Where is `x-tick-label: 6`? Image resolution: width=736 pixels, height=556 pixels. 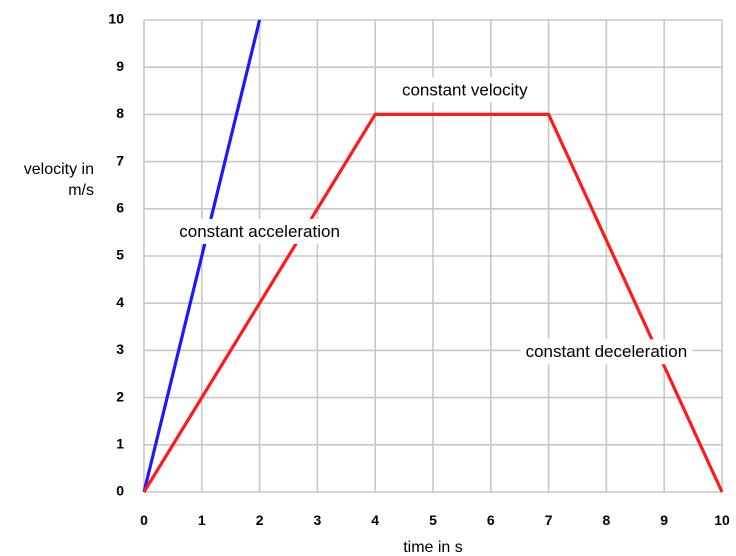
x-tick-label: 6 is located at coordinates (491, 520).